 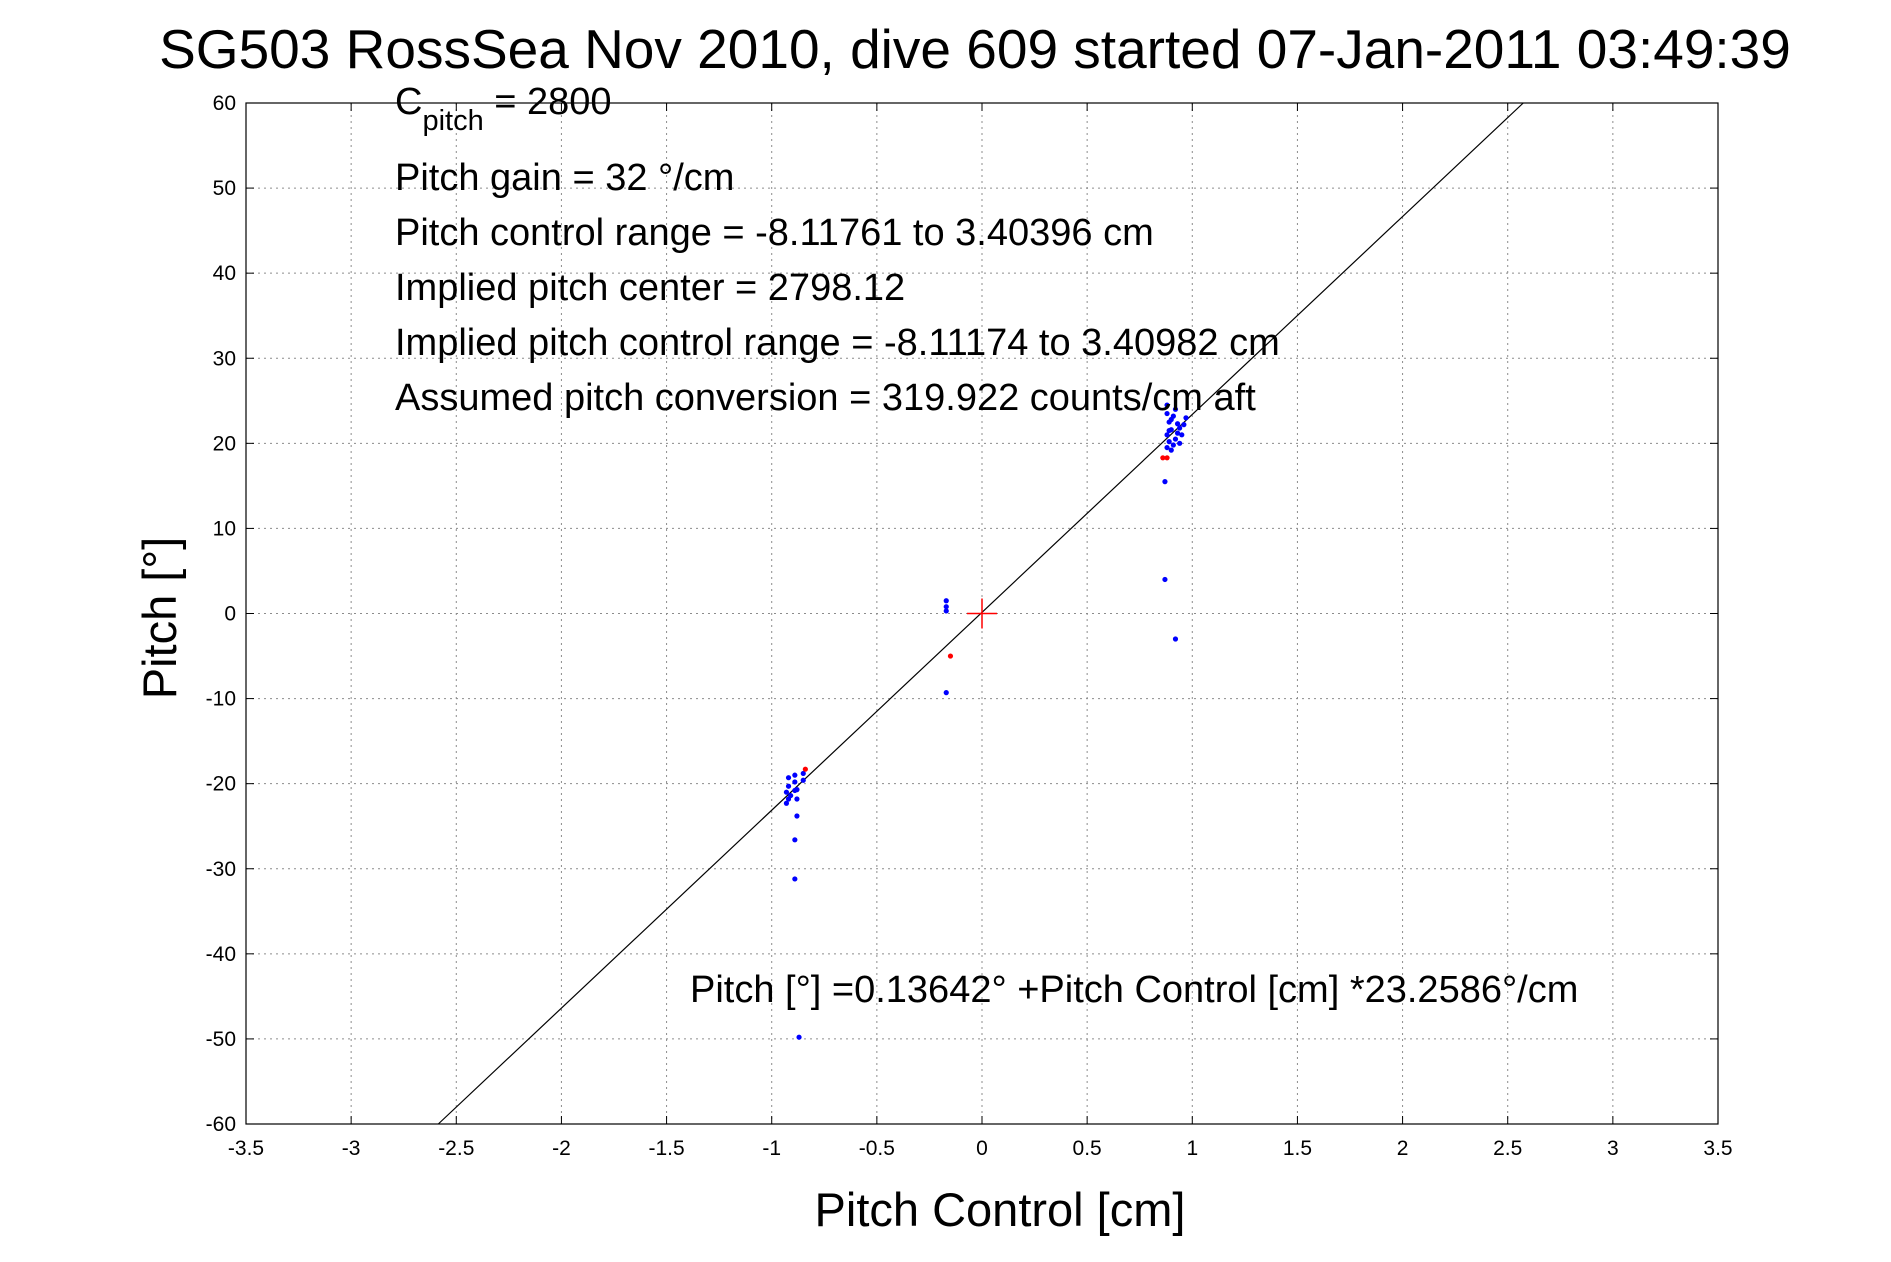 What do you see at coordinates (224, 103) in the screenshot?
I see `y-tick-label: 60` at bounding box center [224, 103].